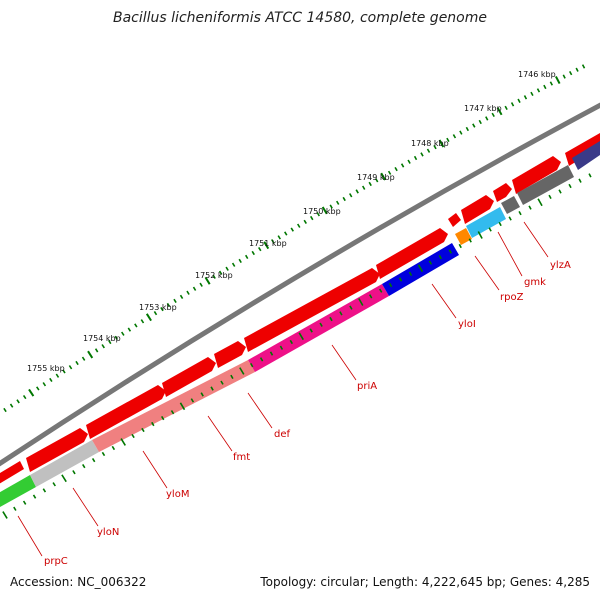  What do you see at coordinates (510, 205) in the screenshot?
I see `gene-block-gmk-neighbor` at bounding box center [510, 205].